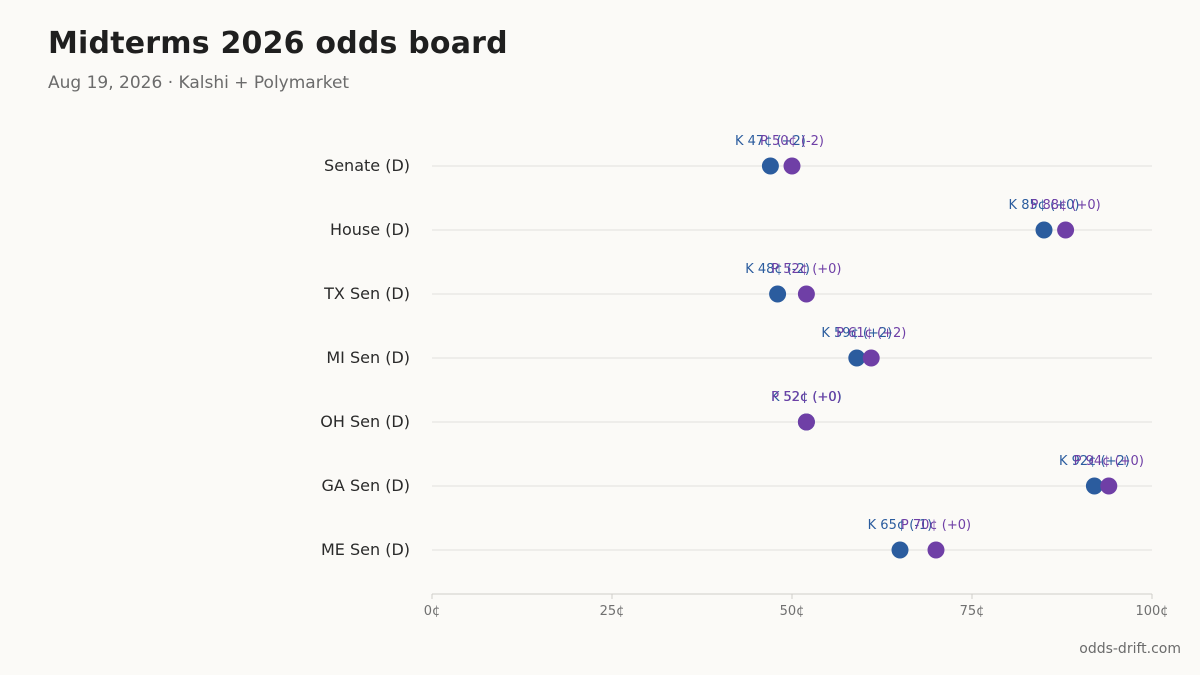  What do you see at coordinates (366, 485) in the screenshot?
I see `row-label: GA Sen (D)` at bounding box center [366, 485].